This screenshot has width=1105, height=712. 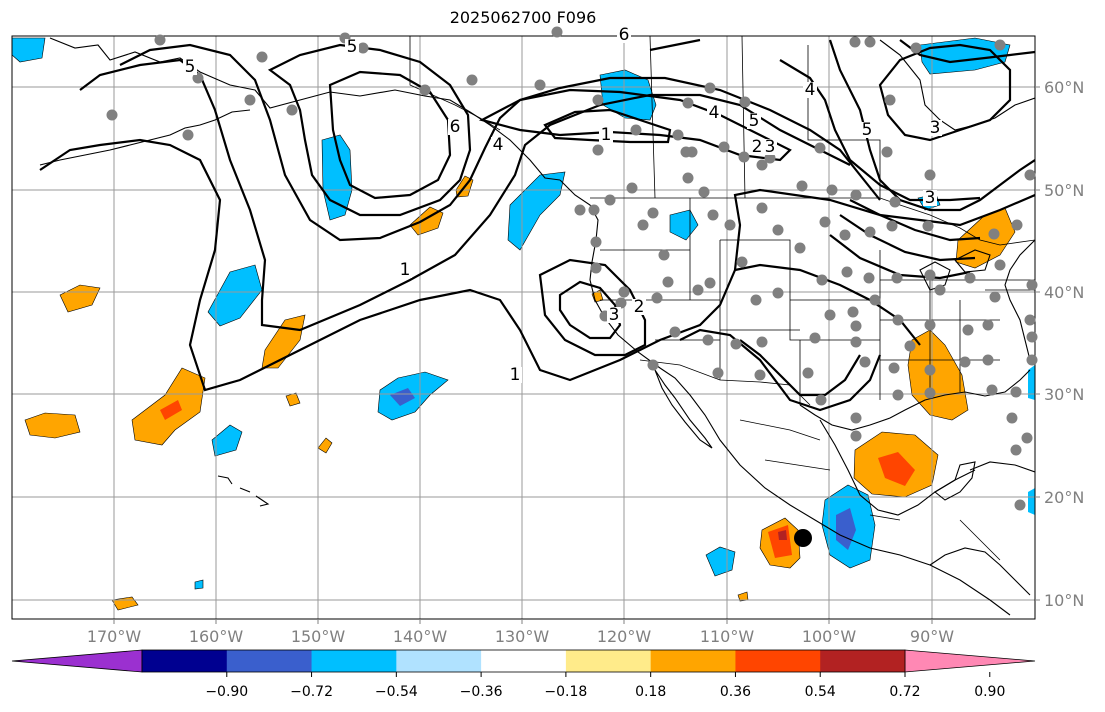 I want to click on pos-blob-w3-core, so click(x=171, y=410).